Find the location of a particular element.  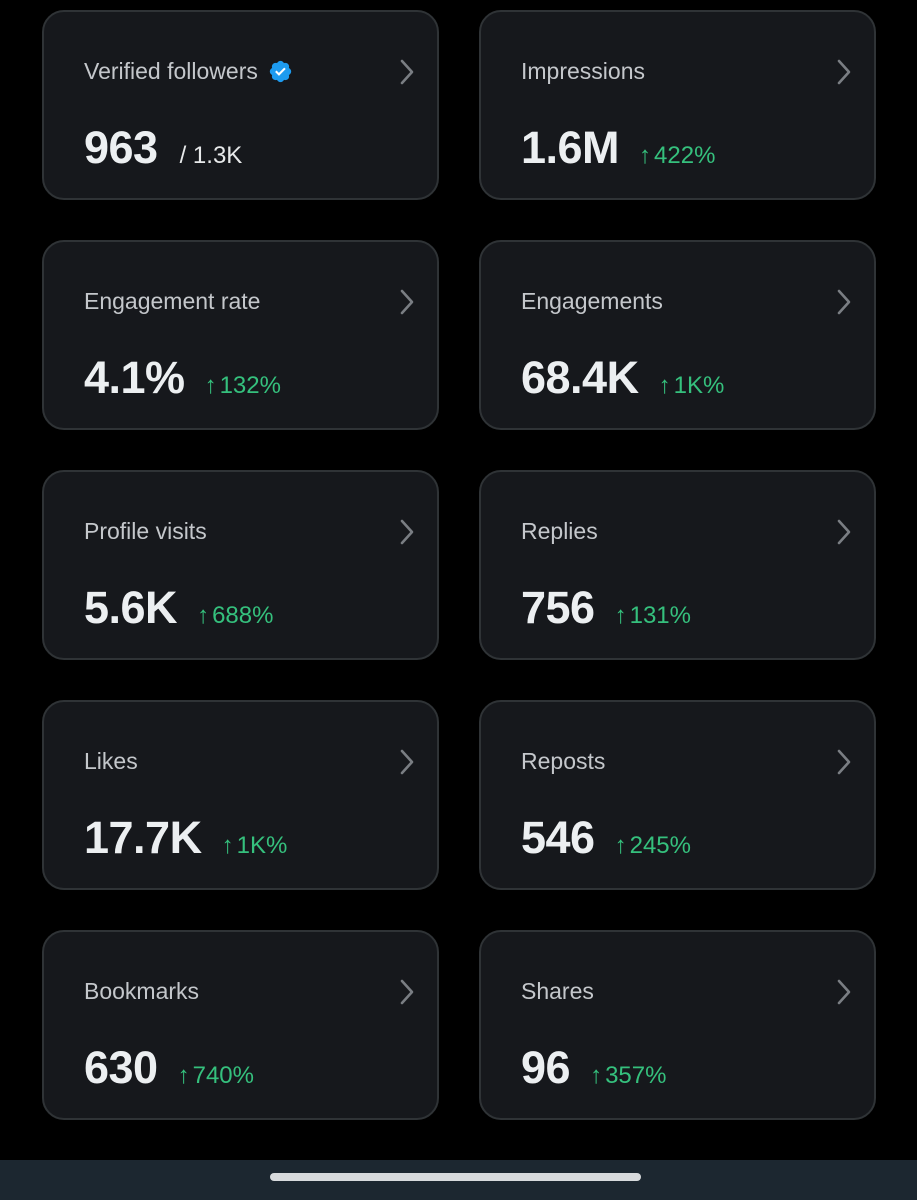

card-title-label: Likes is located at coordinates (111, 761).